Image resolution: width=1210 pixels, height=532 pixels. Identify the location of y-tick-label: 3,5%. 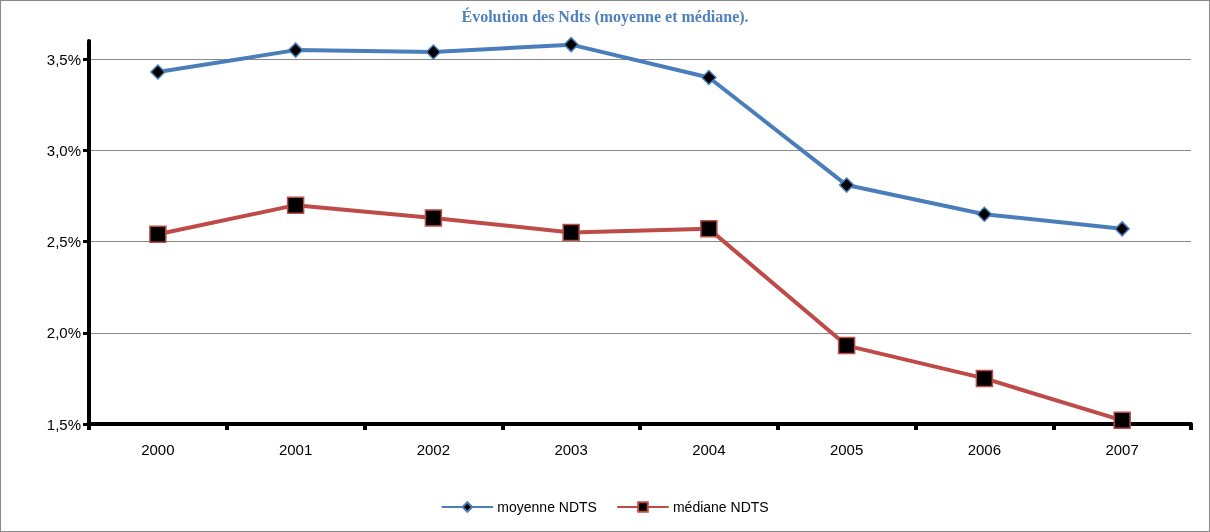
(63, 59).